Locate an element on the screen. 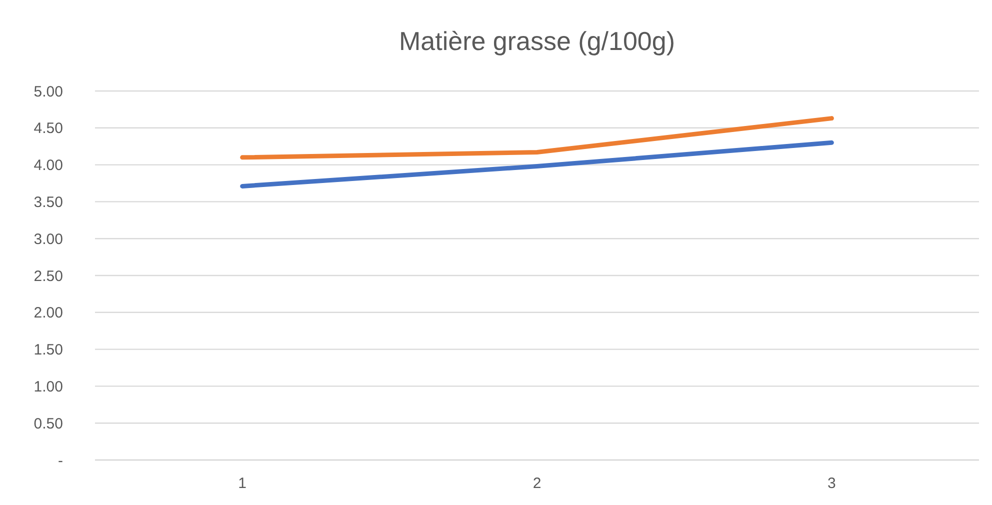 This screenshot has width=992, height=505. y-tick-label: 3.50 is located at coordinates (48, 202).